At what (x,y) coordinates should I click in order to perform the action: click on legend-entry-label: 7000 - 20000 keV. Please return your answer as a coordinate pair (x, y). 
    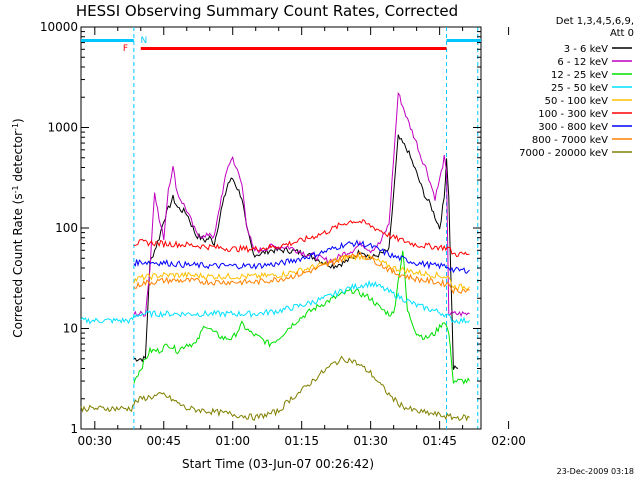
    Looking at the image, I should click on (563, 153).